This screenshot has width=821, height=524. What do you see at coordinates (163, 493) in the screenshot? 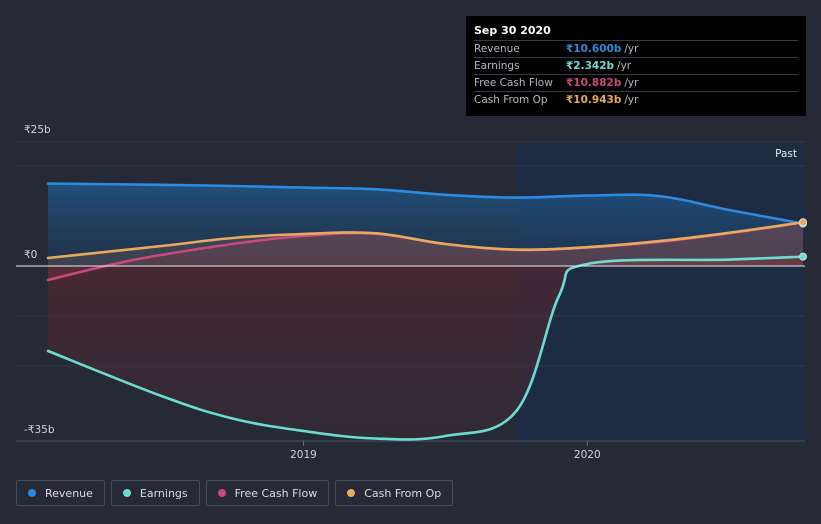
I see `legend-label: Earnings` at bounding box center [163, 493].